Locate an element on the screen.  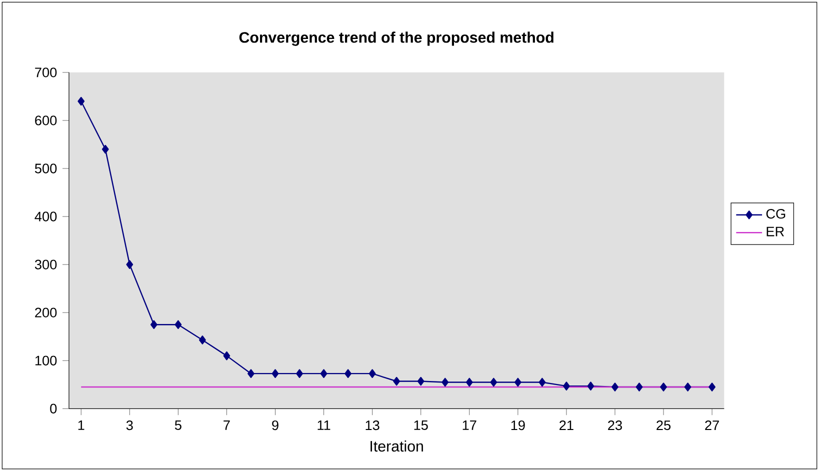
x-tick-label: 11 is located at coordinates (324, 425).